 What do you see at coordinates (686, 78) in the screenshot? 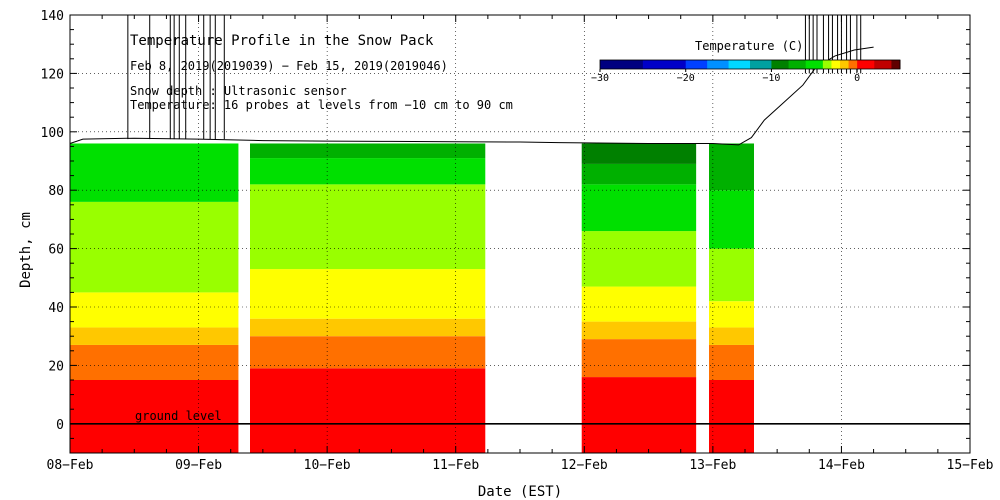
I see `colorbar-tick-label: −20` at bounding box center [686, 78].